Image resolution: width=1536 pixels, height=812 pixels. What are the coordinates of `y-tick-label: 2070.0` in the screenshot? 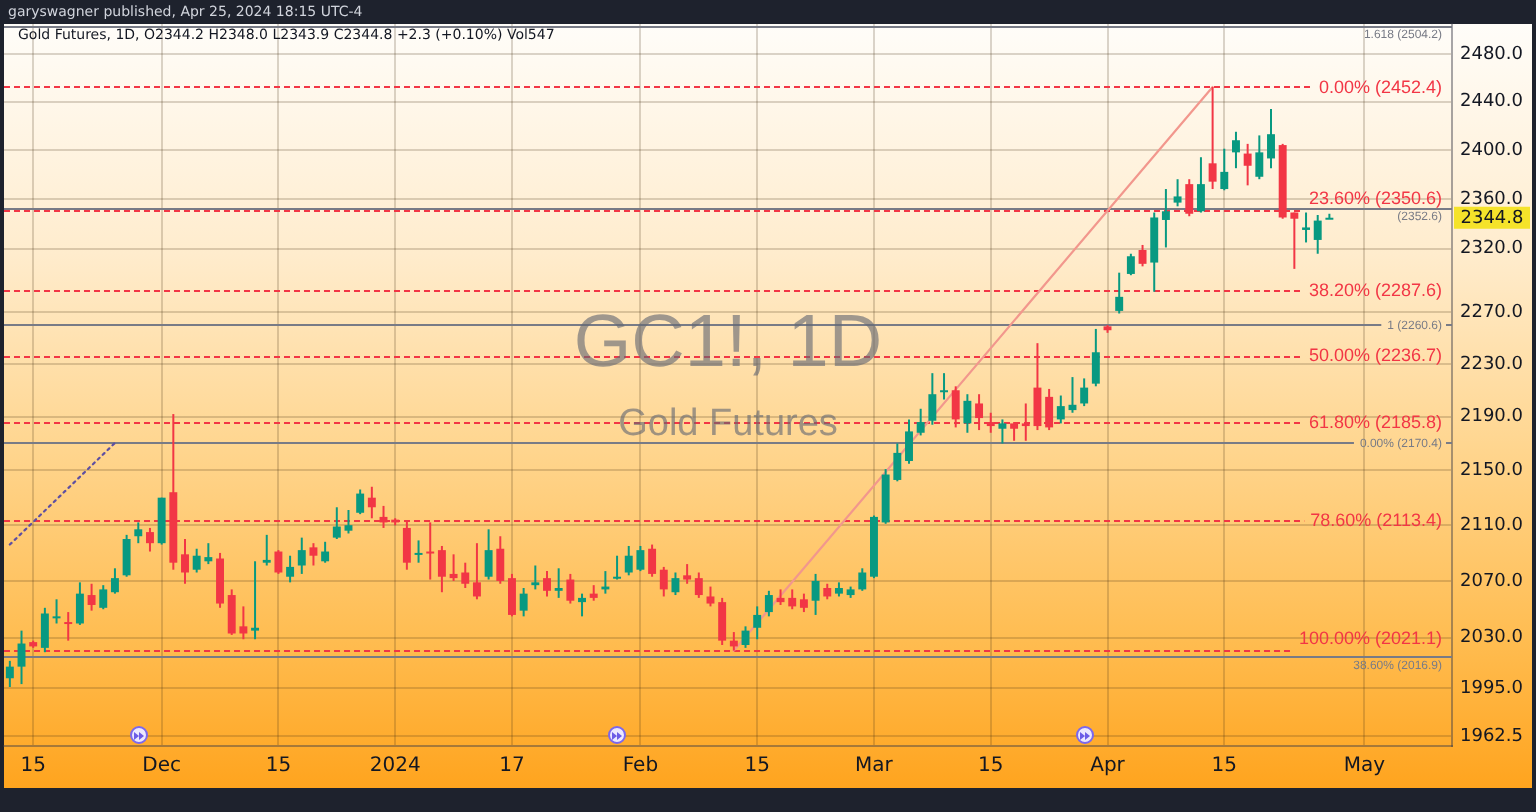 It's located at (1492, 581).